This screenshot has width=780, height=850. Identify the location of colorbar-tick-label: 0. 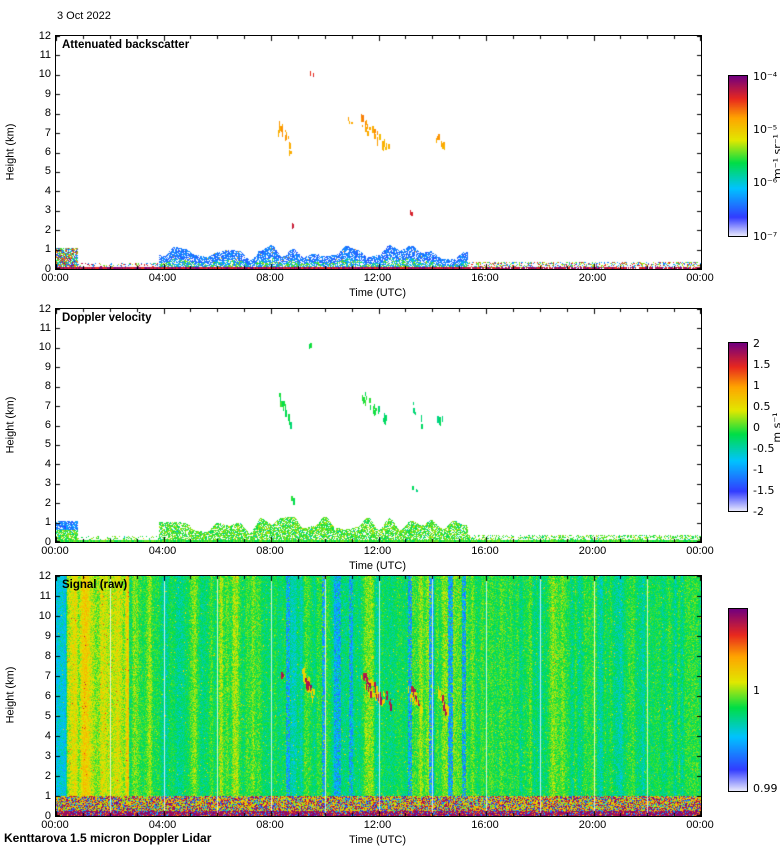
(756, 427).